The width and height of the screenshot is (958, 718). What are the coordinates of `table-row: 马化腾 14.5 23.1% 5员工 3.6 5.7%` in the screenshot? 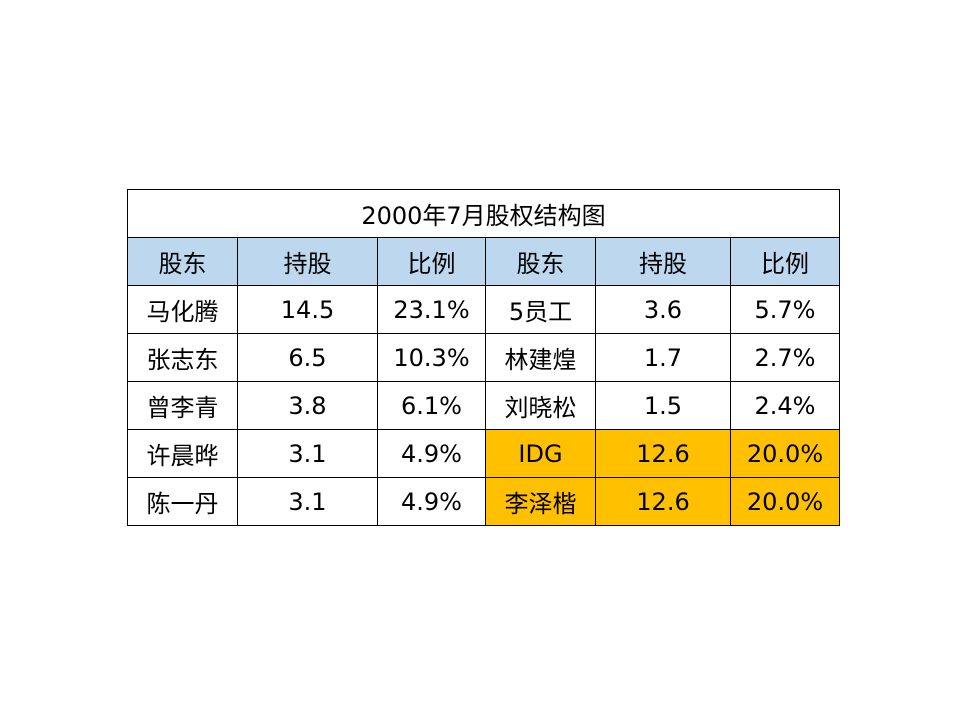 It's located at (484, 309).